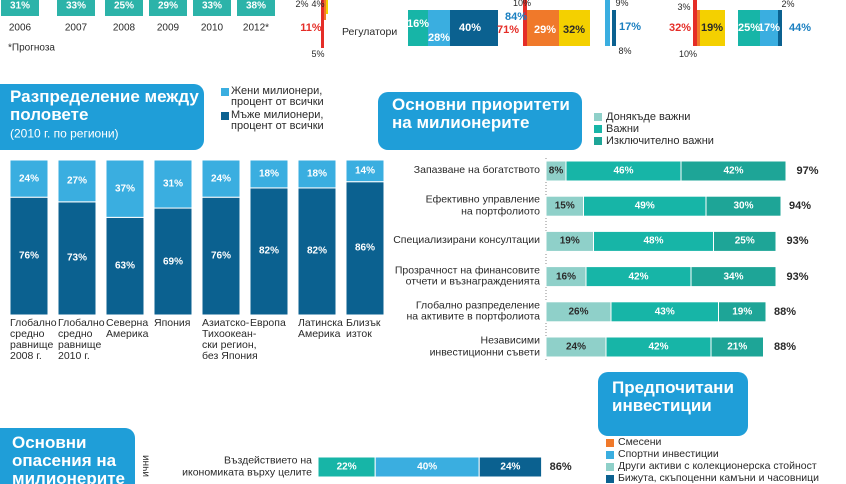 The height and width of the screenshot is (484, 846). What do you see at coordinates (484, 346) in the screenshot?
I see `y-tick-label: Независими инвестиционни съвети` at bounding box center [484, 346].